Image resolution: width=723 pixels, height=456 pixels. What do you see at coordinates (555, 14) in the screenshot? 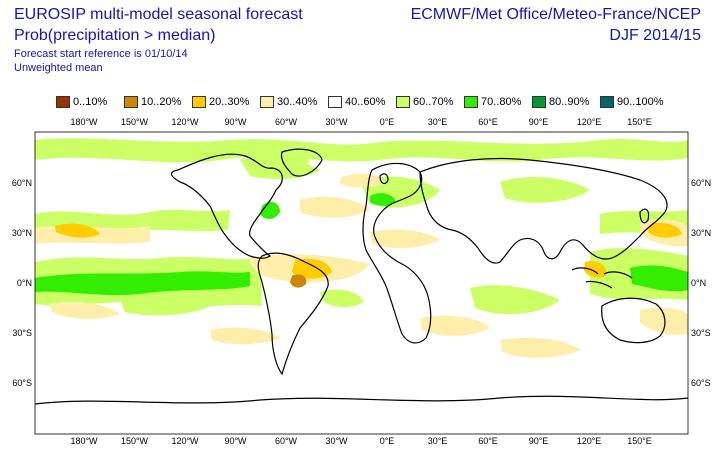
I see `centres-title: ECMWF/Met Office/Meteo-France/NCEP` at bounding box center [555, 14].